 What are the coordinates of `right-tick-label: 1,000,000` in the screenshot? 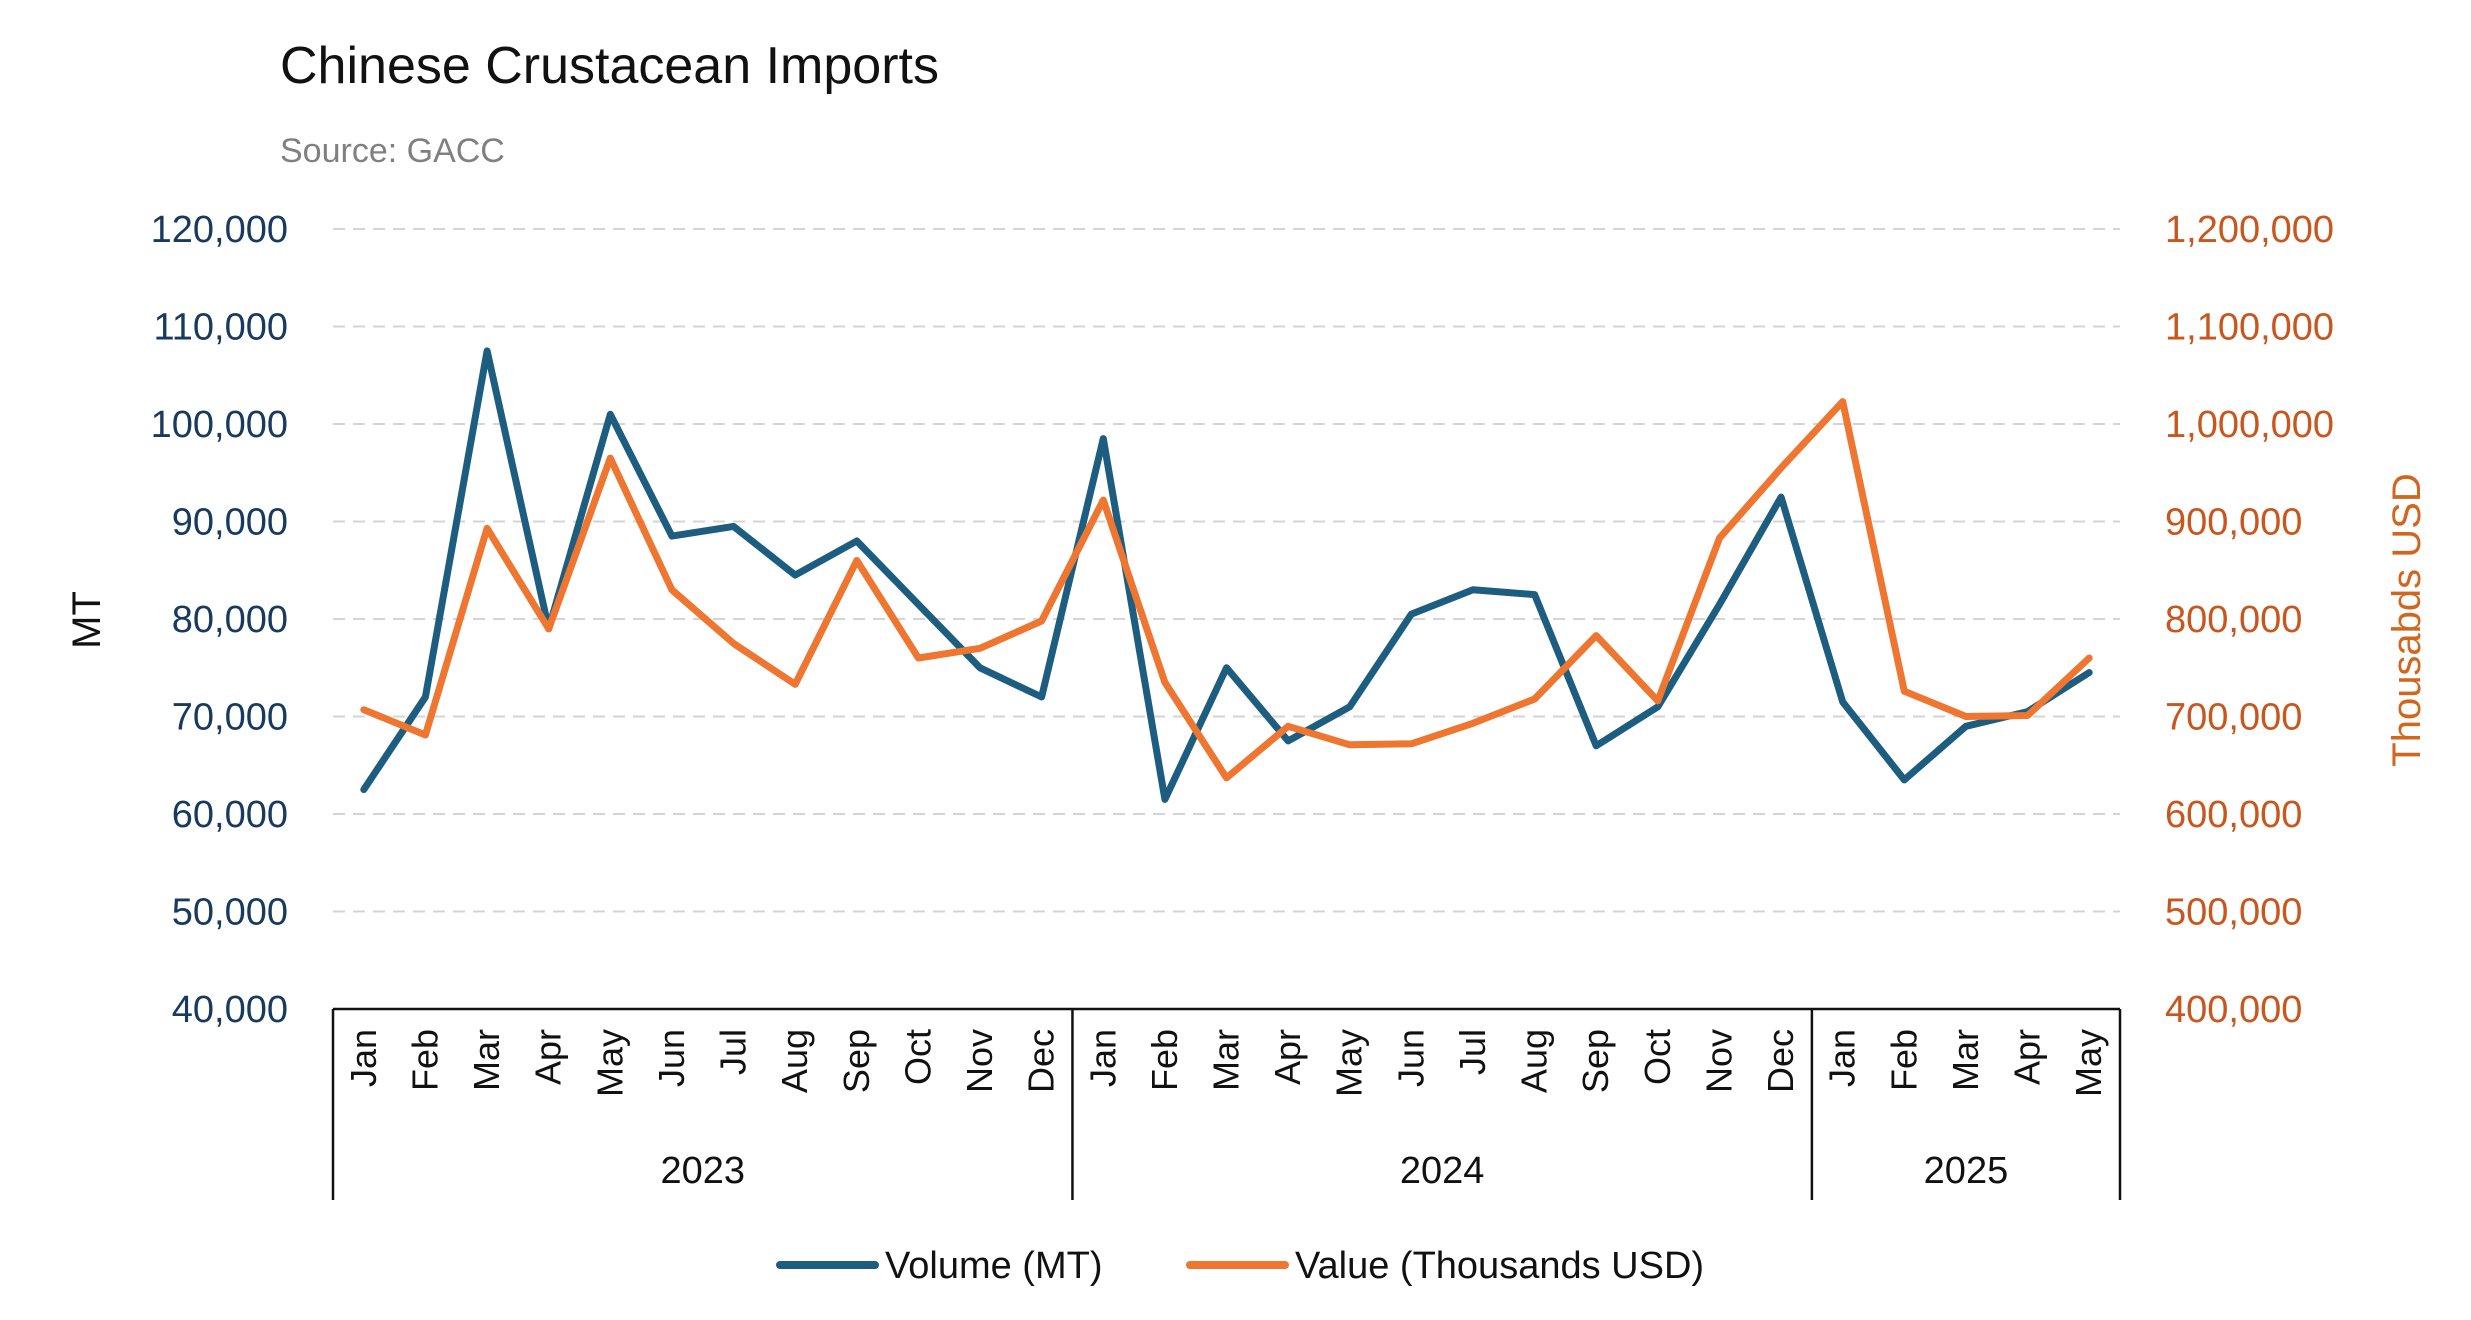 It's located at (2249, 425).